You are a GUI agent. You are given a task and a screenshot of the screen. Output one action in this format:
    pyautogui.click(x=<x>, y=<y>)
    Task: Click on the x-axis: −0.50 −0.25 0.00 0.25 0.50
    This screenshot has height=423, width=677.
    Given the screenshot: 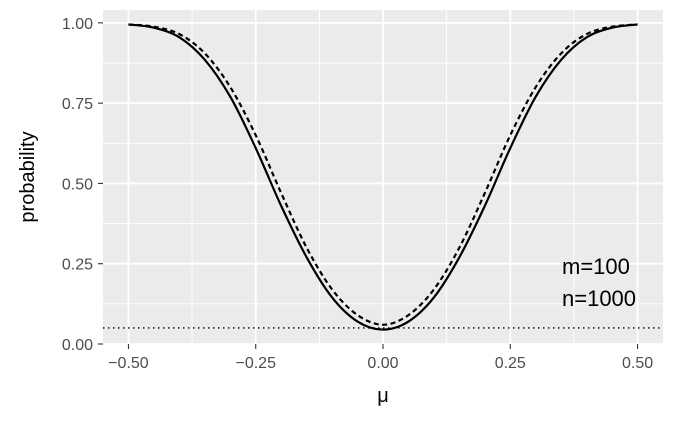 What is the action you would take?
    pyautogui.click(x=380, y=358)
    